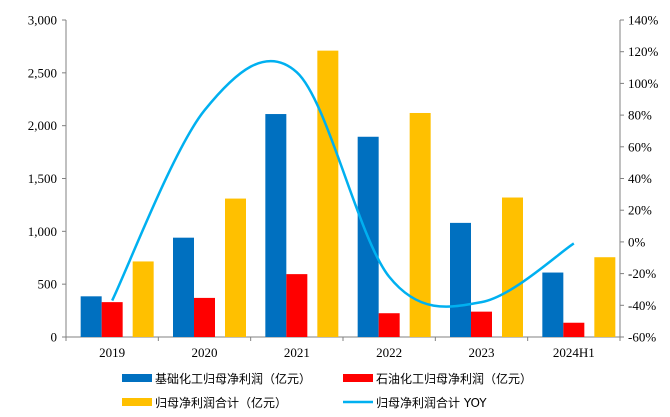  I want to click on legend-label-1: 石油化工归母净利润（亿元）, so click(454, 378).